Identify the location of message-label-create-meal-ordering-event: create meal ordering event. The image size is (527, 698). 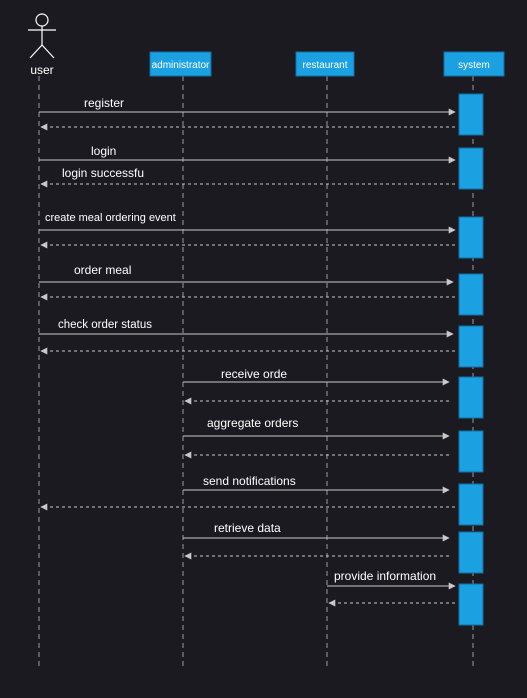
(110, 218).